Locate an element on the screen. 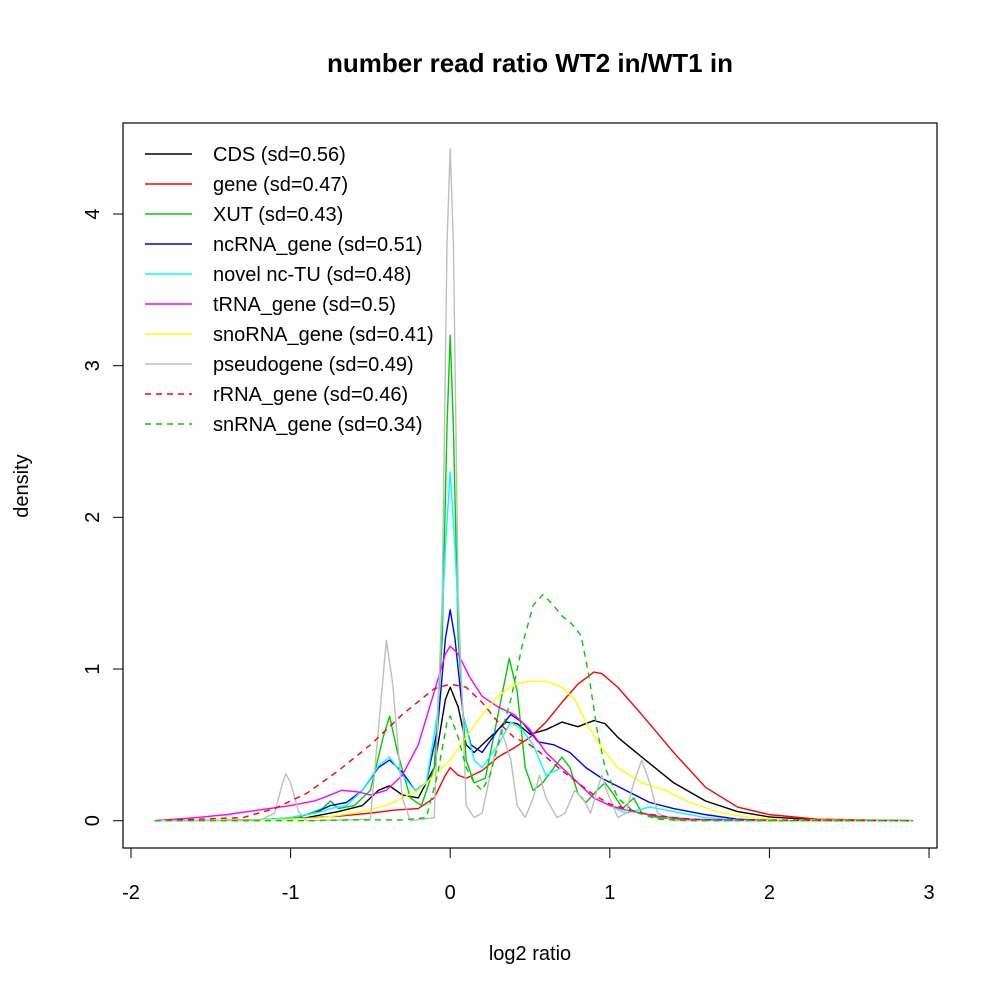 The image size is (1000, 1000). y-tick-label: 2 is located at coordinates (93, 517).